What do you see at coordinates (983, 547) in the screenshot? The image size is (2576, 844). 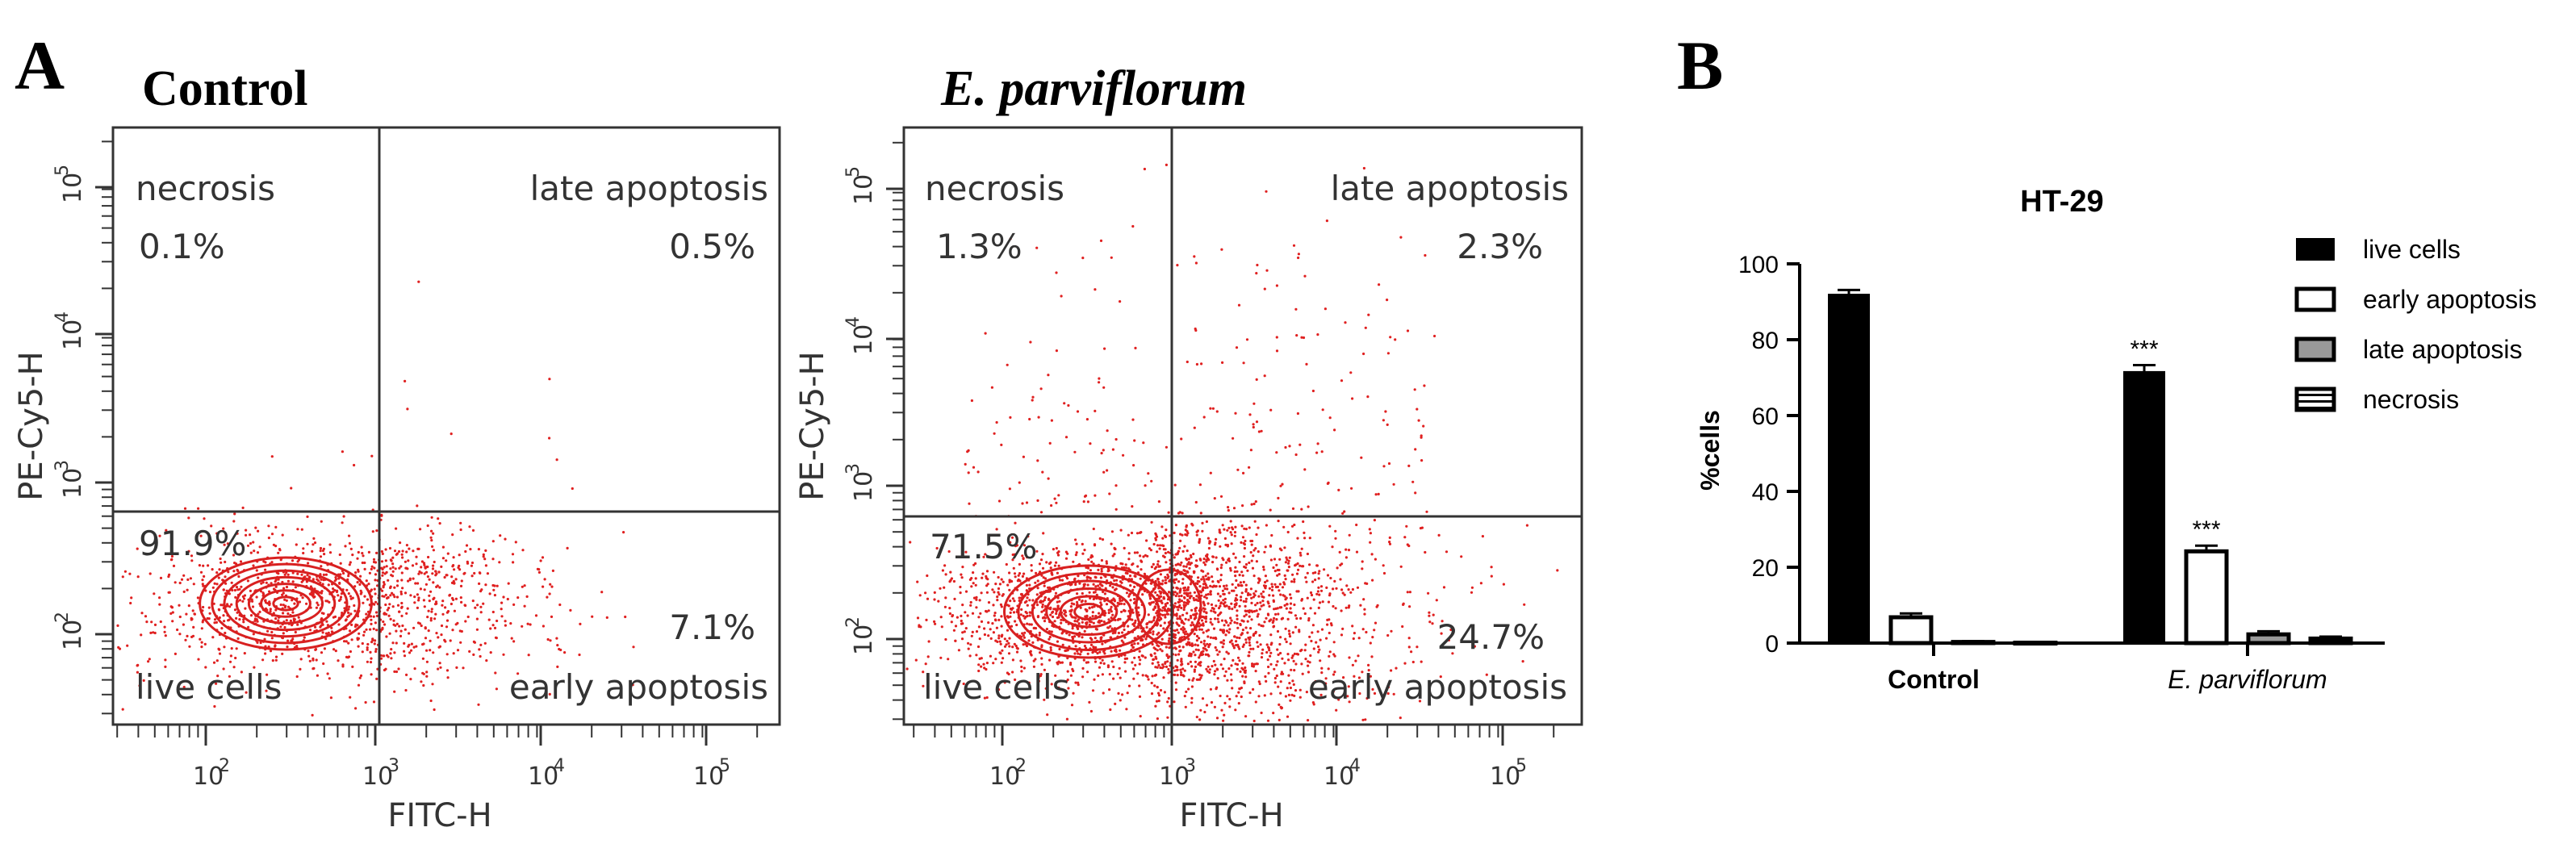 I see `quadrant-pct-live-cells: 71.5%` at bounding box center [983, 547].